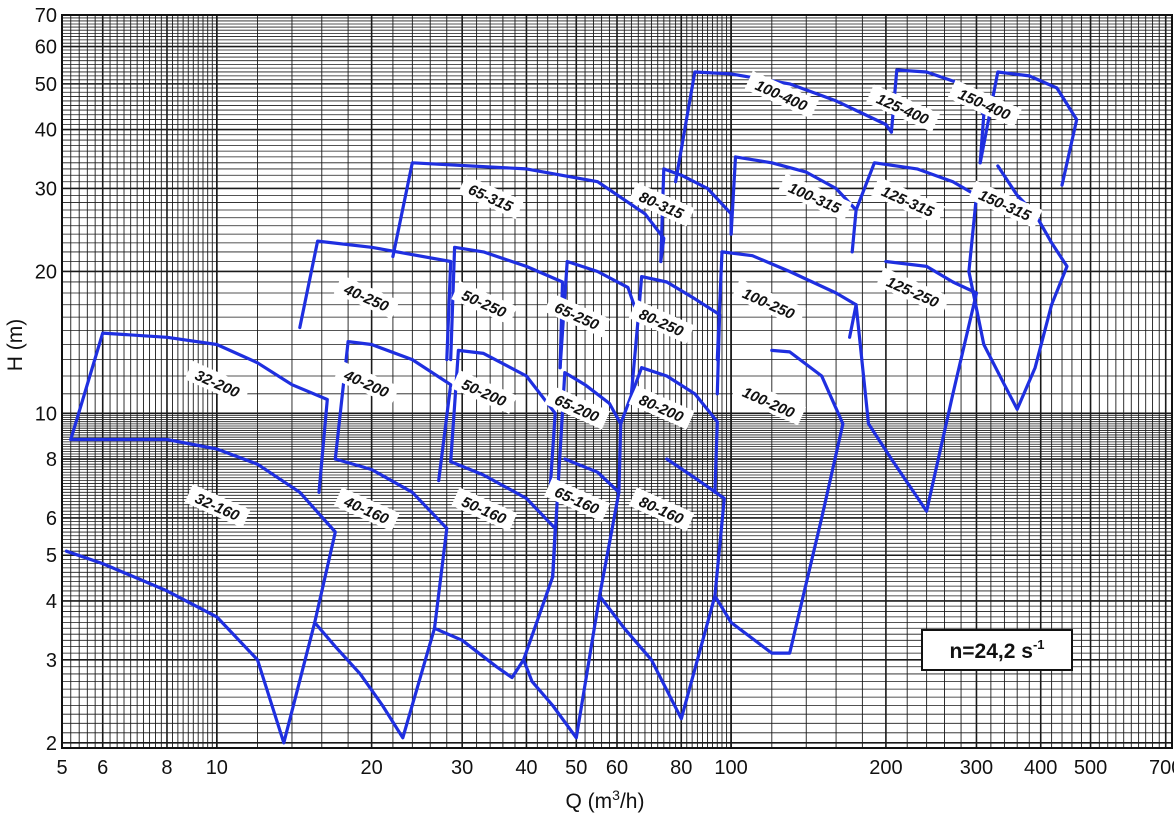 The height and width of the screenshot is (816, 1174). Describe the element at coordinates (462, 768) in the screenshot. I see `x-tick-label: 30` at that location.